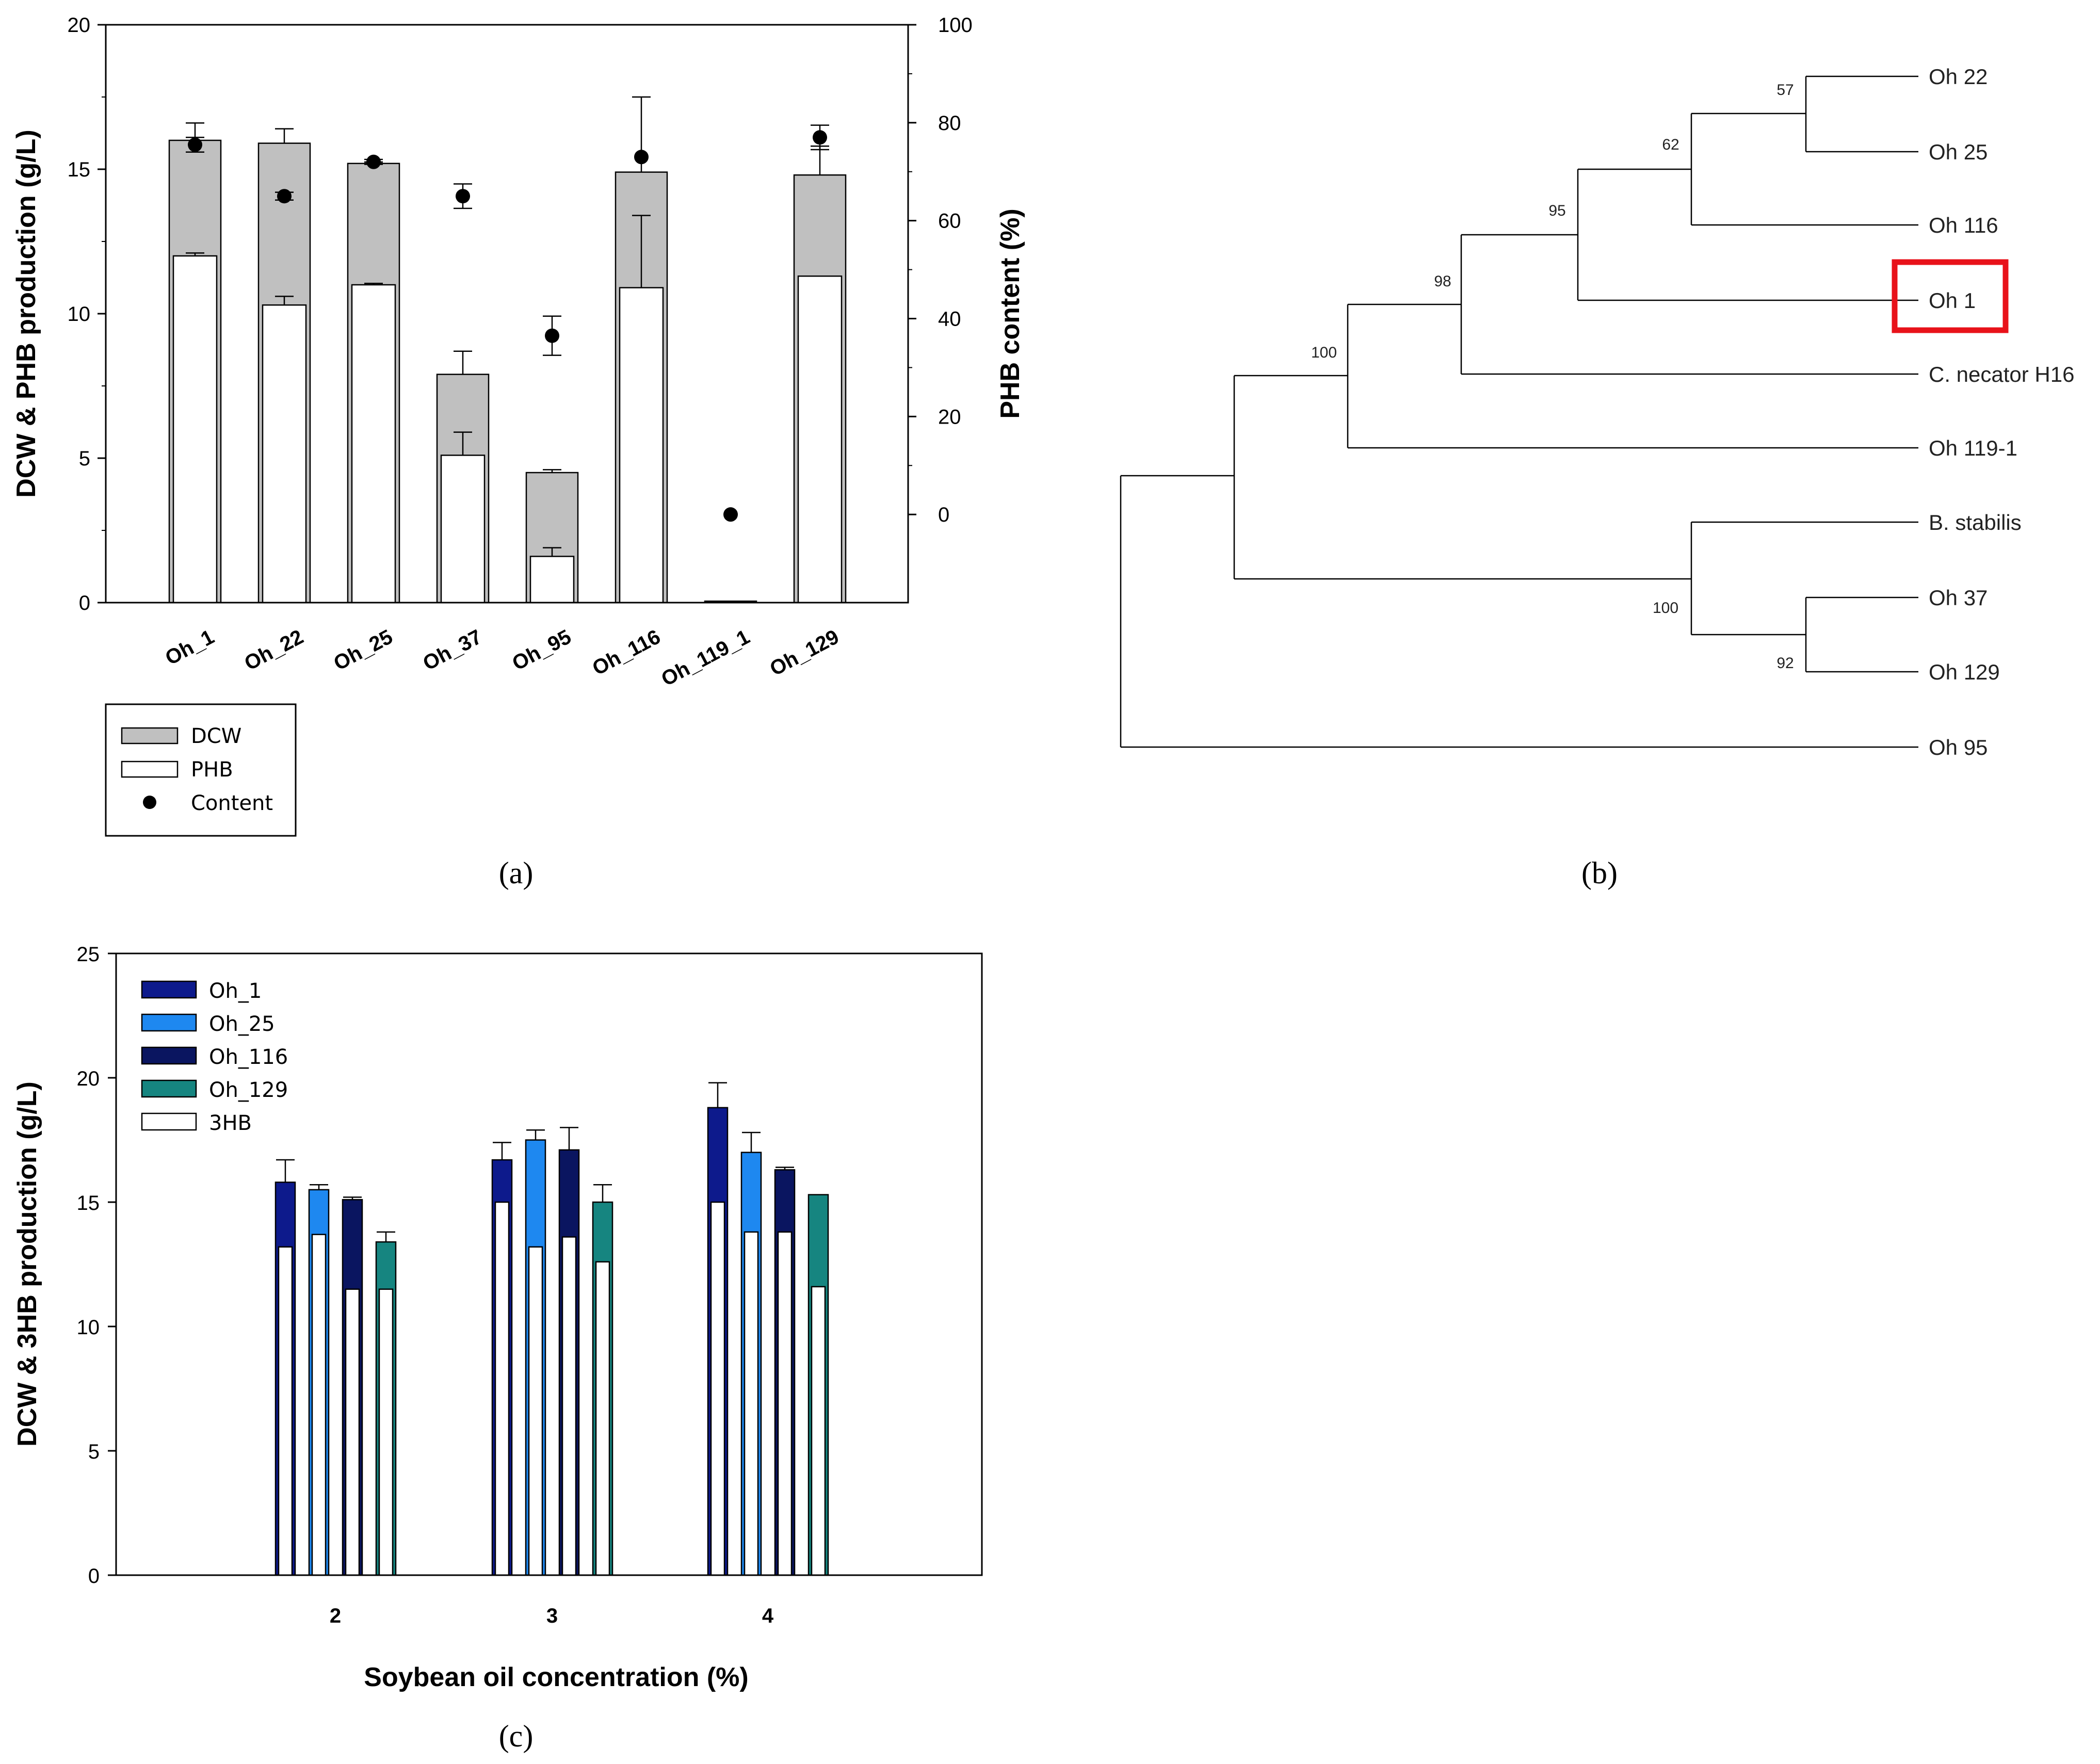 The image size is (2100, 1764). What do you see at coordinates (319, 1405) in the screenshot?
I see `3hb-bar-Oh_25-2` at bounding box center [319, 1405].